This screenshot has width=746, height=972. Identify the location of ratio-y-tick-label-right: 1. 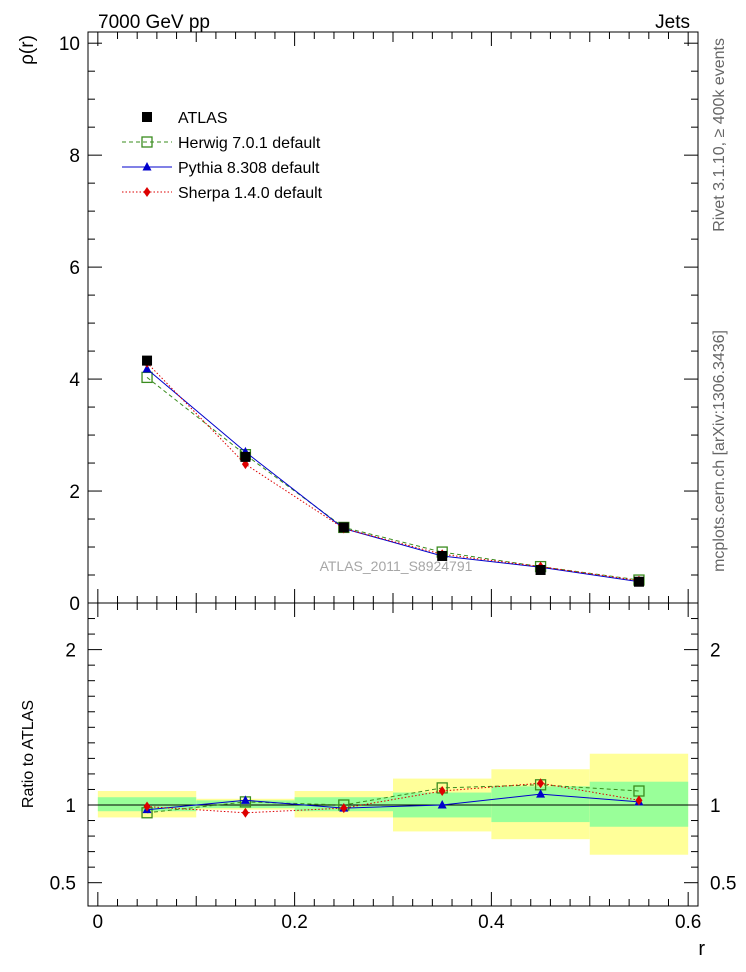
(715, 806).